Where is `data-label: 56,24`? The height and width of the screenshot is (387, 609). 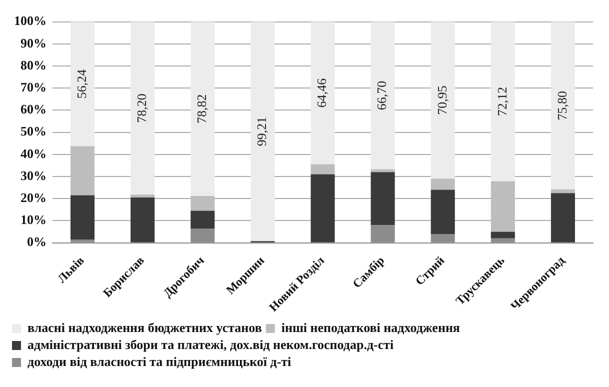 data-label: 56,24 is located at coordinates (81, 83).